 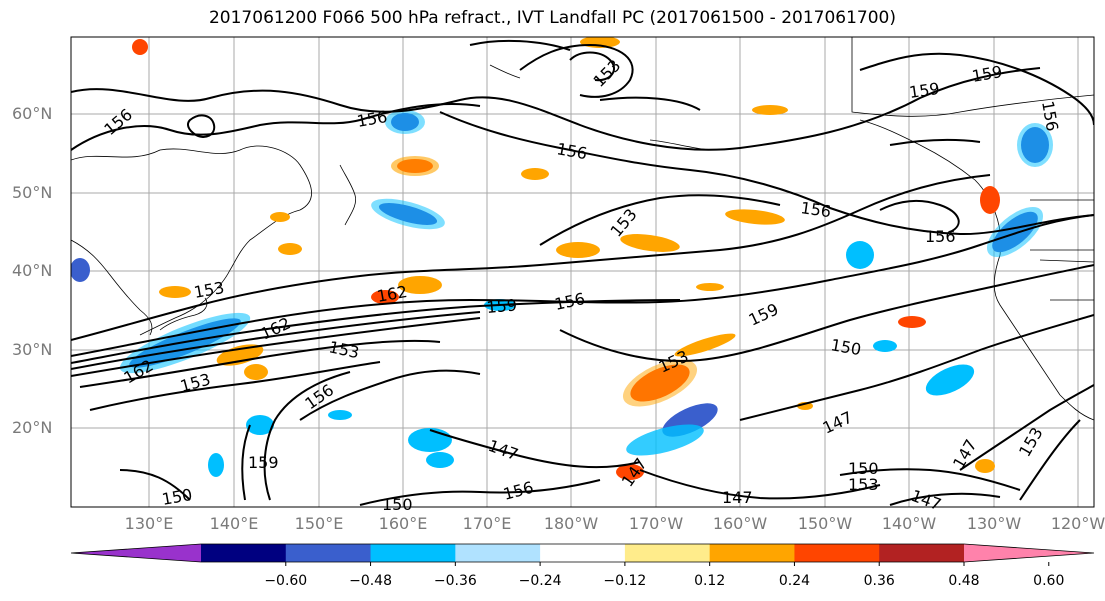 I want to click on colorbar, so click(x=582, y=554).